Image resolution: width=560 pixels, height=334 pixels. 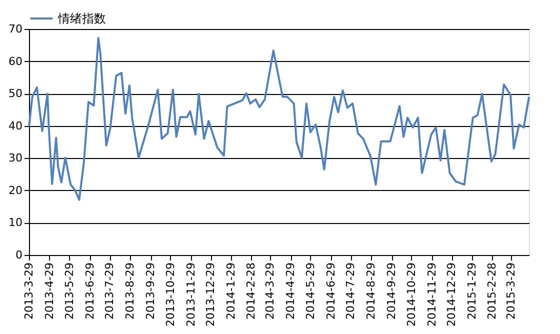 I want to click on x-tick-label: 2014-9-29, so click(x=391, y=291).